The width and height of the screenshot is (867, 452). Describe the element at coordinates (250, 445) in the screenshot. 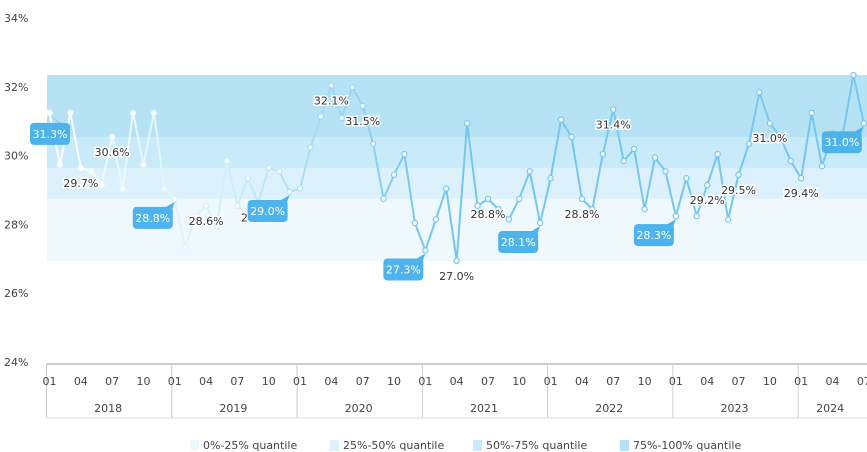

I see `legend-label: 0%-25% quantile` at that location.